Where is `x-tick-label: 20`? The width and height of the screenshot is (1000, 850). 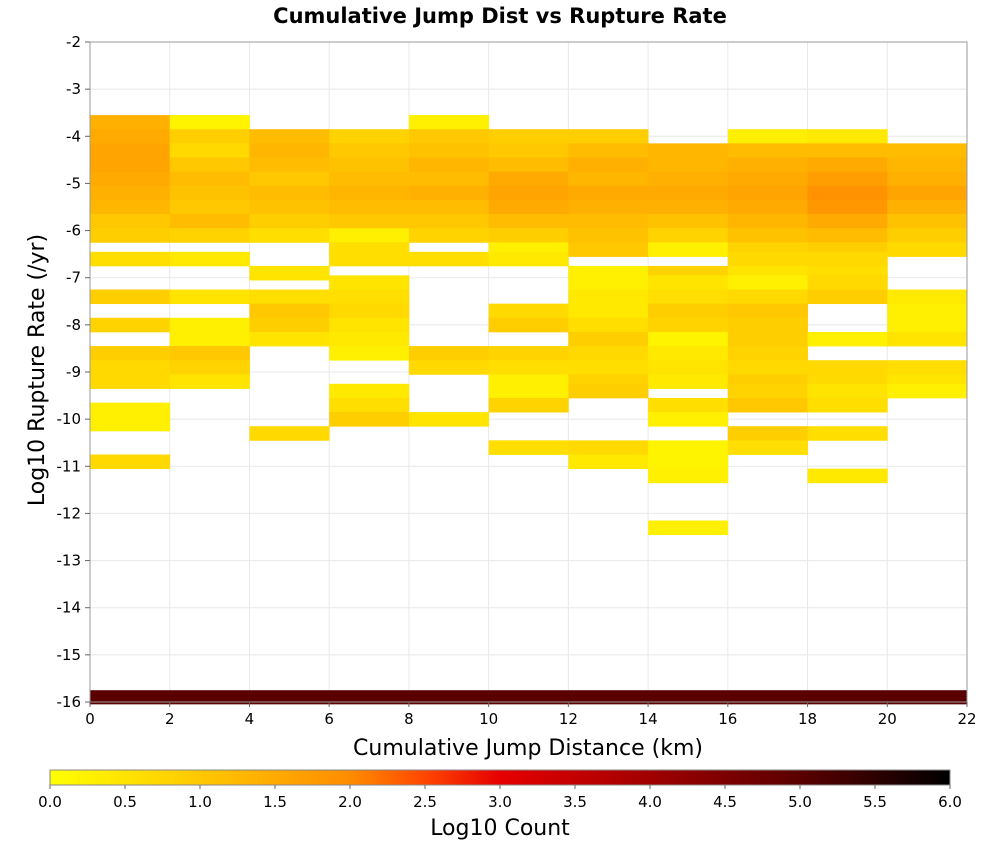
x-tick-label: 20 is located at coordinates (887, 719).